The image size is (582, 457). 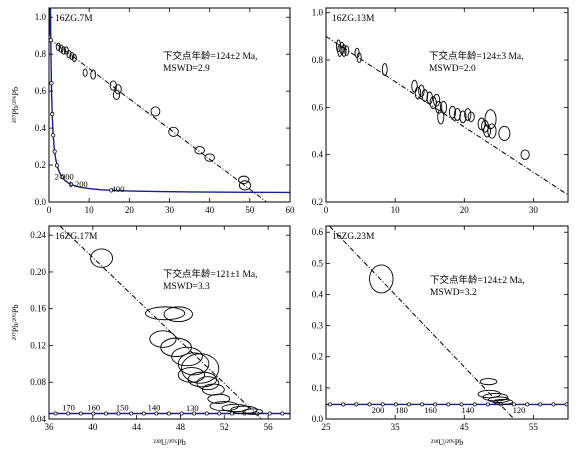 I want to click on x-tick-label: 30, so click(x=534, y=210).